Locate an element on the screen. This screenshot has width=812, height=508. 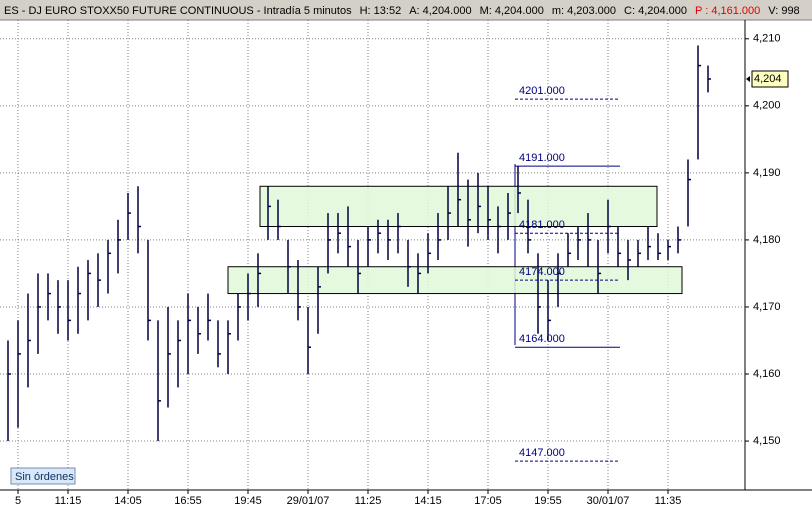
level-label: 4147.000 is located at coordinates (542, 453).